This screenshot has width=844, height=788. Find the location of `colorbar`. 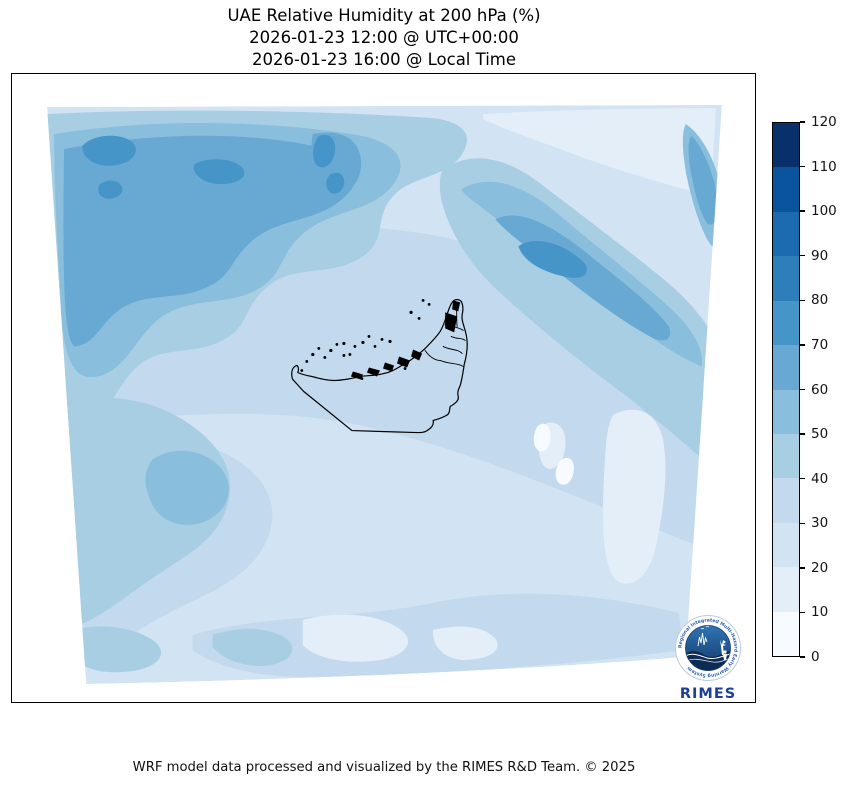

colorbar is located at coordinates (786, 389).